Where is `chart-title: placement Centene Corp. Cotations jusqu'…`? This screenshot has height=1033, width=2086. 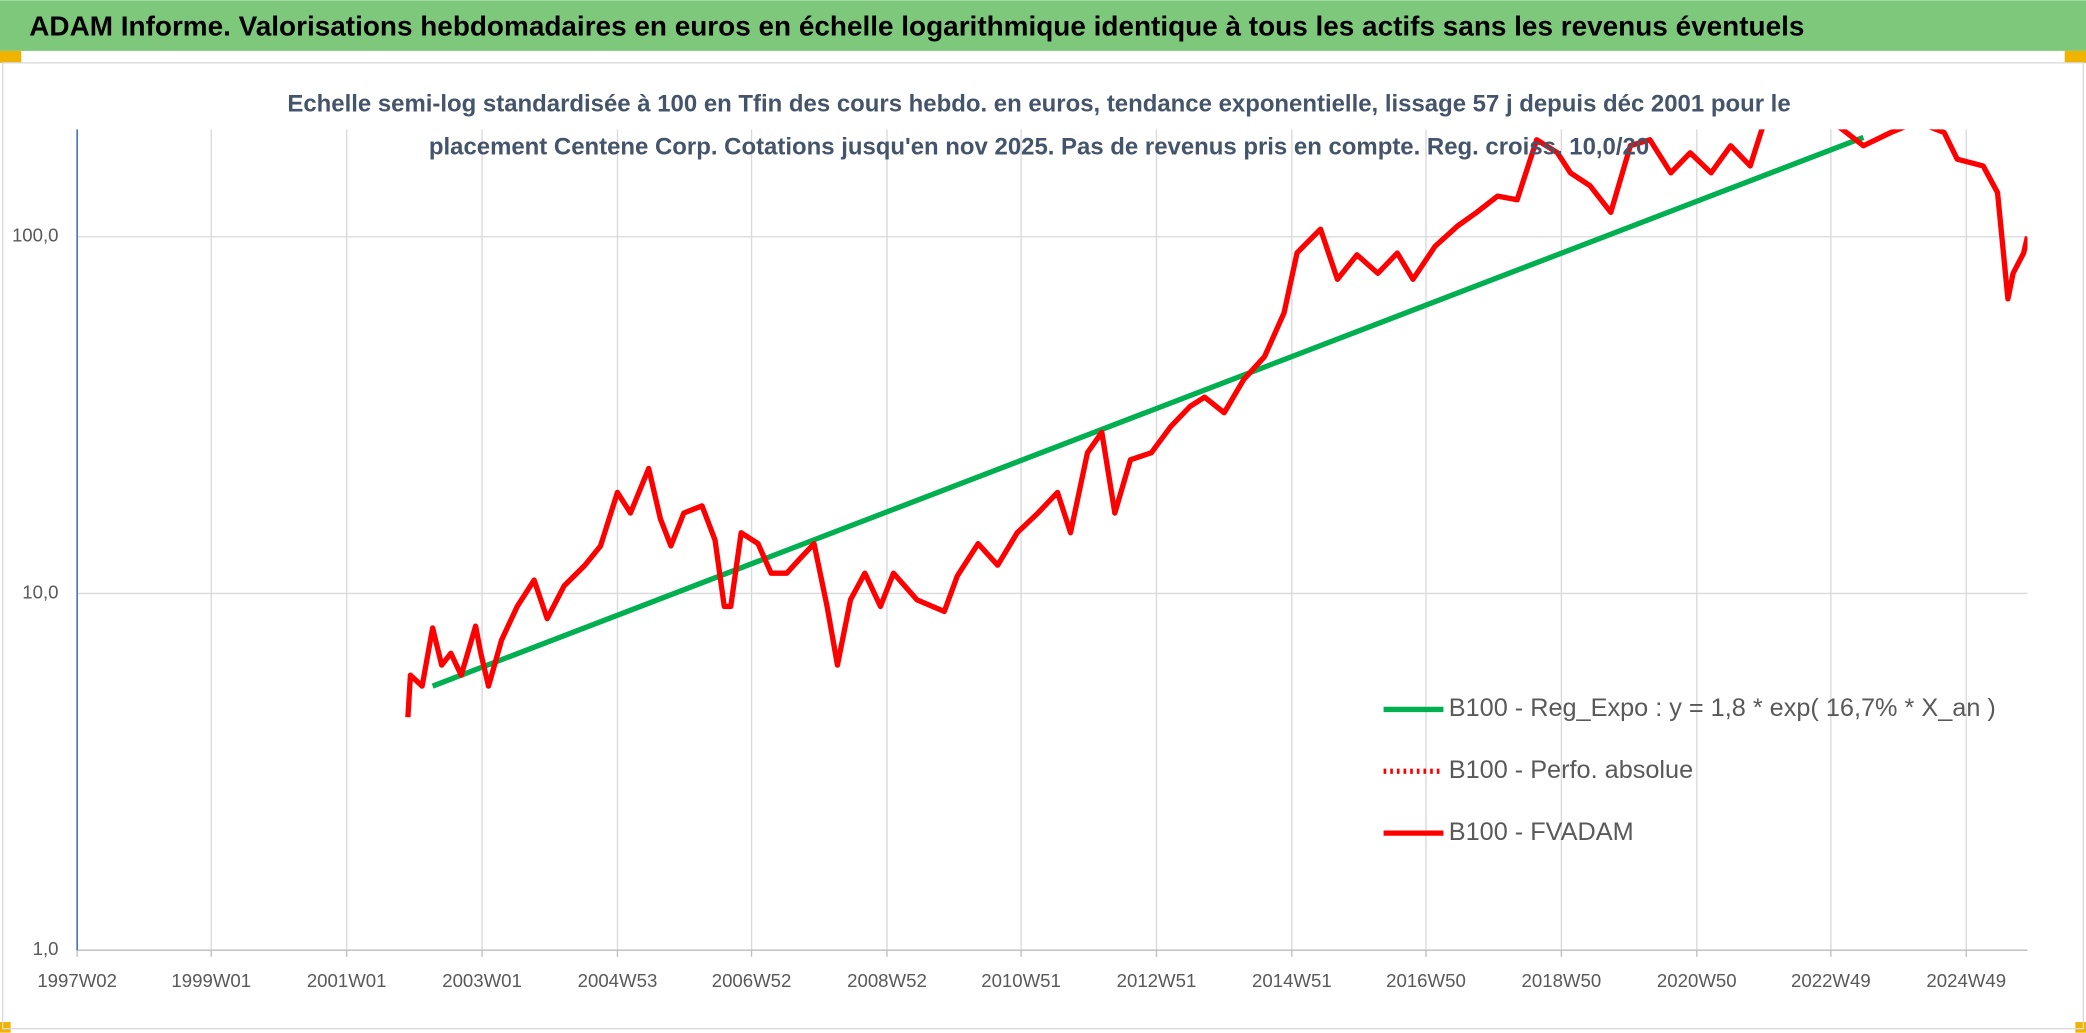
chart-title: placement Centene Corp. Cotations jusqu'… is located at coordinates (1039, 146).